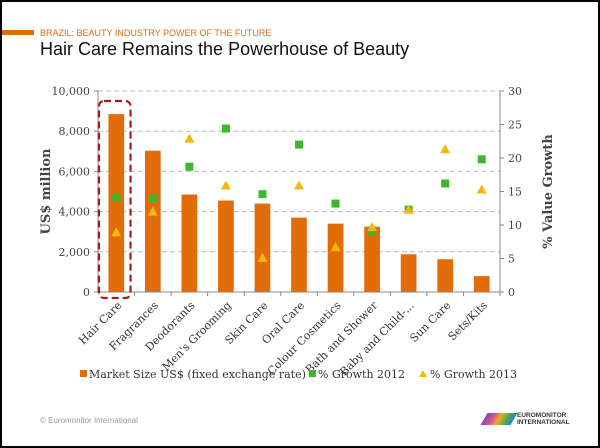 The height and width of the screenshot is (448, 600). Describe the element at coordinates (542, 415) in the screenshot. I see `logo-line1: EUROMONITOR` at that location.